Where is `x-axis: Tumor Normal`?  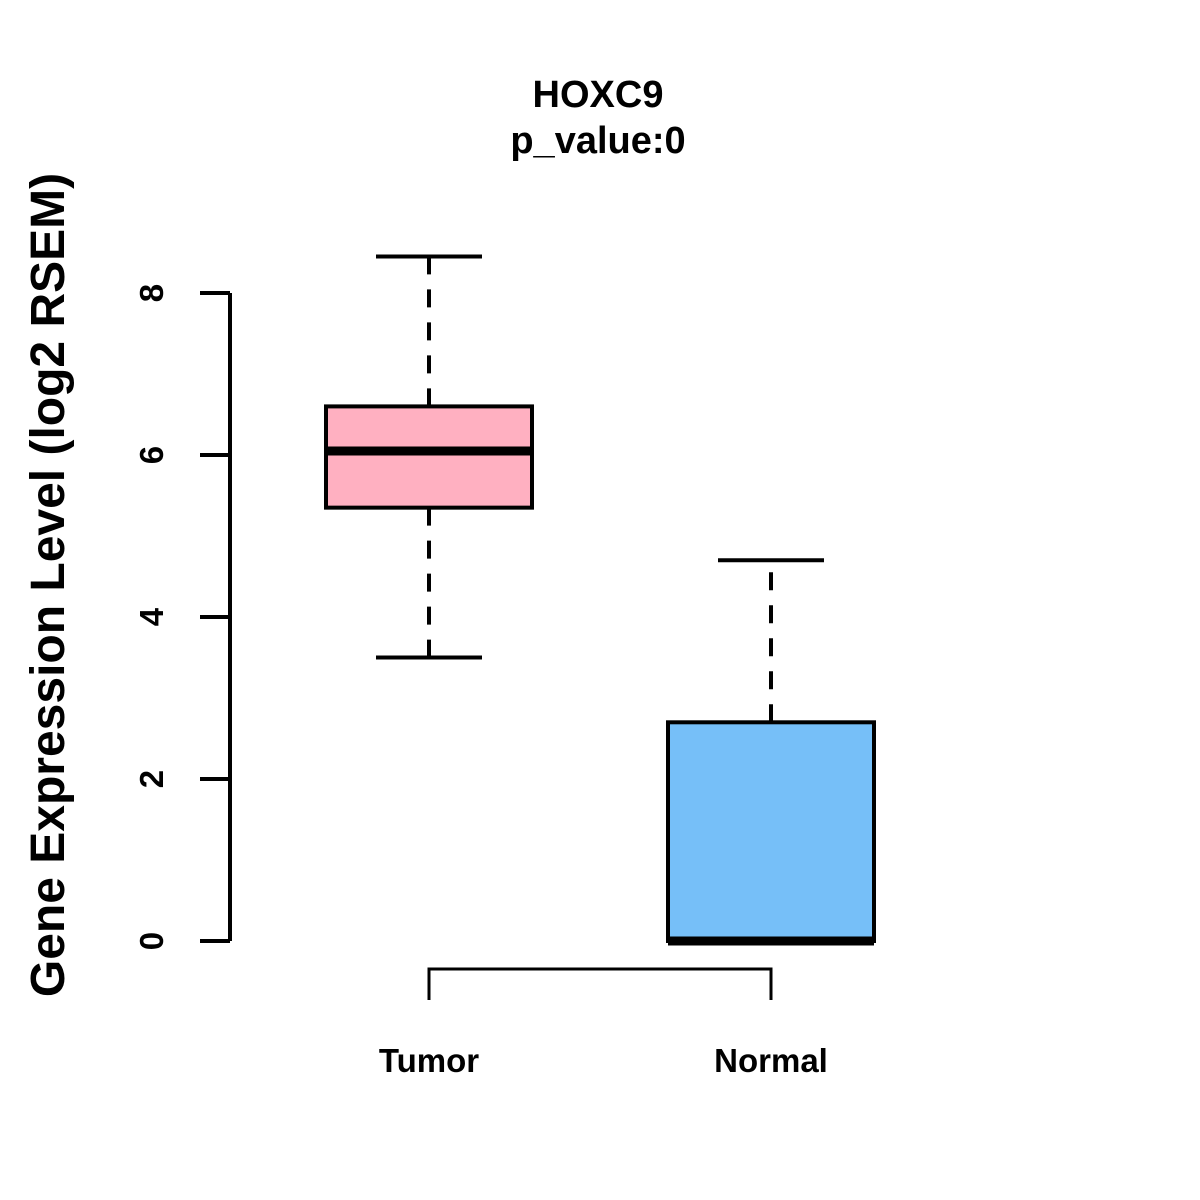 x-axis: Tumor Normal is located at coordinates (603, 1023).